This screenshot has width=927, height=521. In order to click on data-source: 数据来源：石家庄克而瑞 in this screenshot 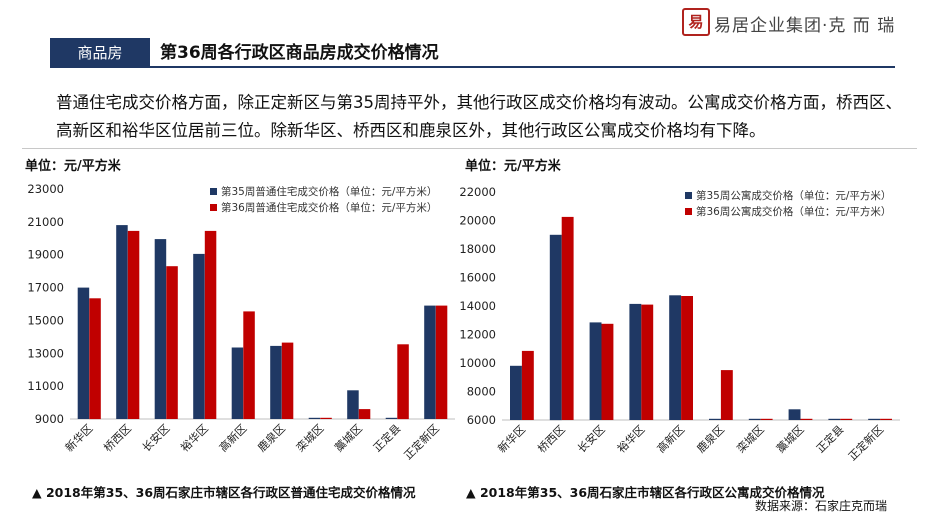, I will do `click(821, 506)`.